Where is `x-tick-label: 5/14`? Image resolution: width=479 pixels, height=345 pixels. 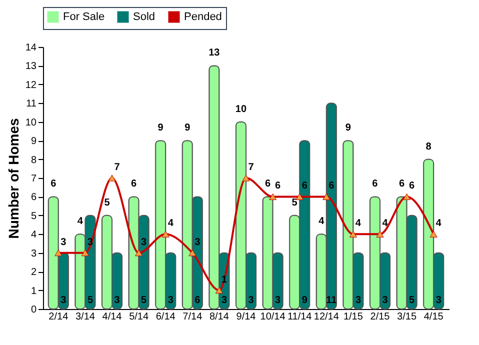 x-tick-label: 5/14 is located at coordinates (139, 317).